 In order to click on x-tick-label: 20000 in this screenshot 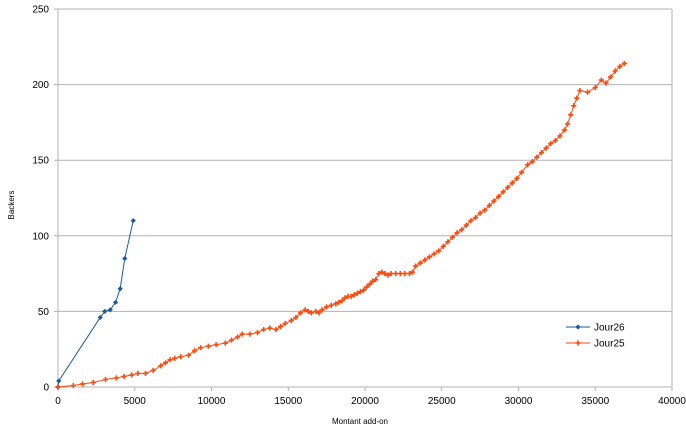, I will do `click(365, 401)`.